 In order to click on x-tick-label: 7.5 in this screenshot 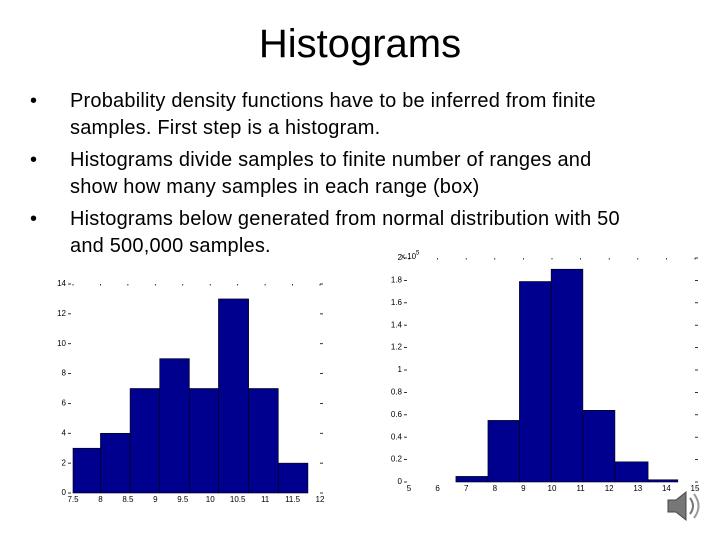, I will do `click(73, 499)`.